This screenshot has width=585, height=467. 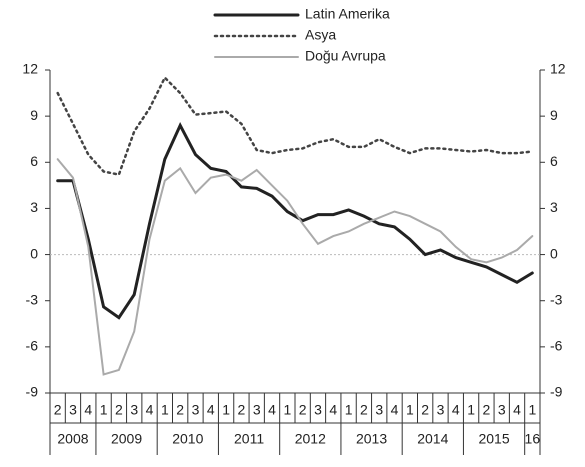 I want to click on year-label: 16, so click(x=533, y=439).